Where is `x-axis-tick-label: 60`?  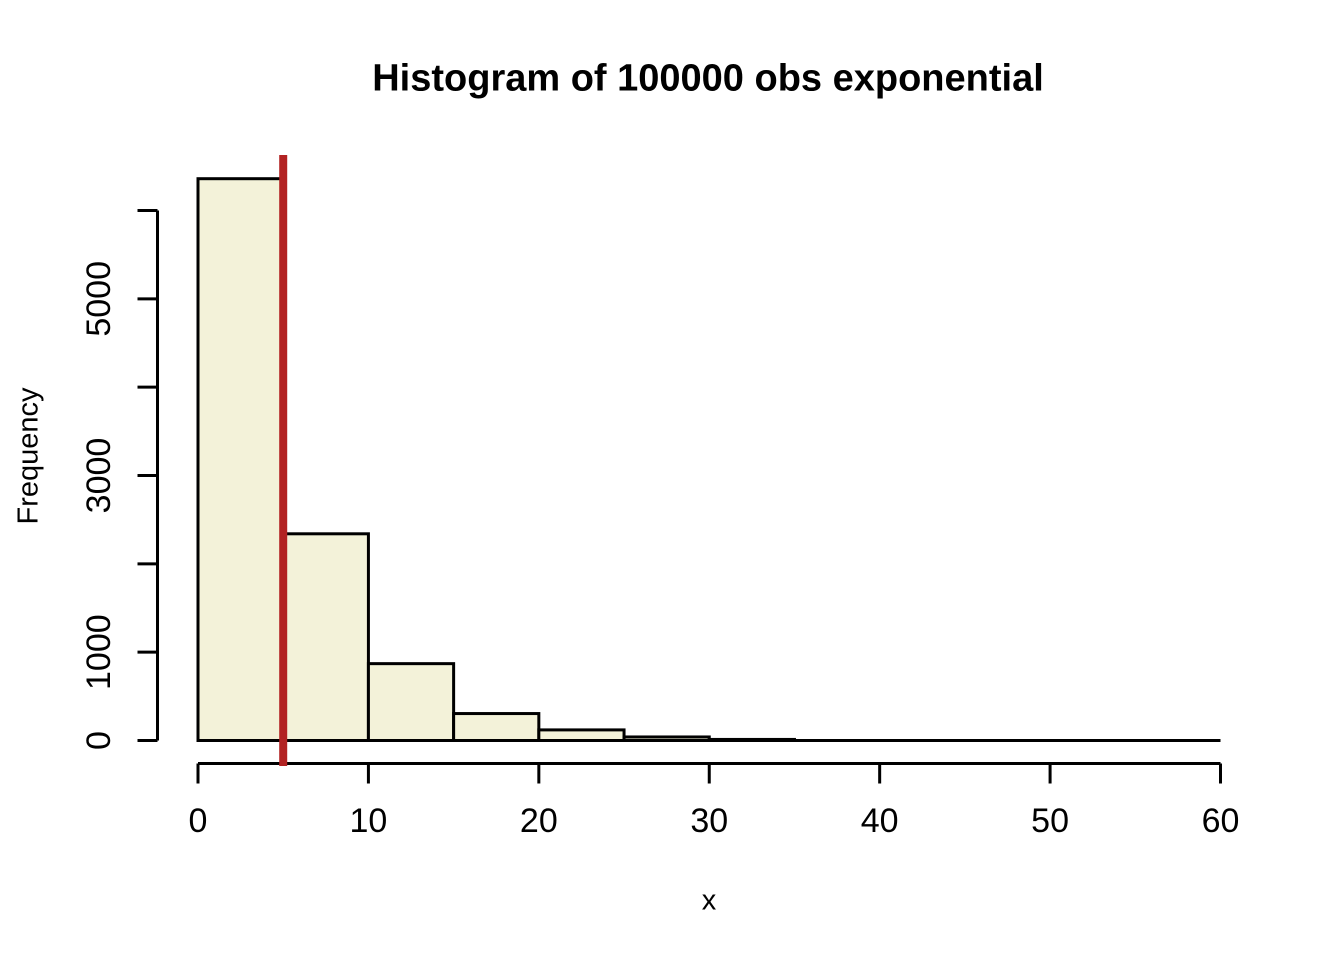
x-axis-tick-label: 60 is located at coordinates (1221, 821).